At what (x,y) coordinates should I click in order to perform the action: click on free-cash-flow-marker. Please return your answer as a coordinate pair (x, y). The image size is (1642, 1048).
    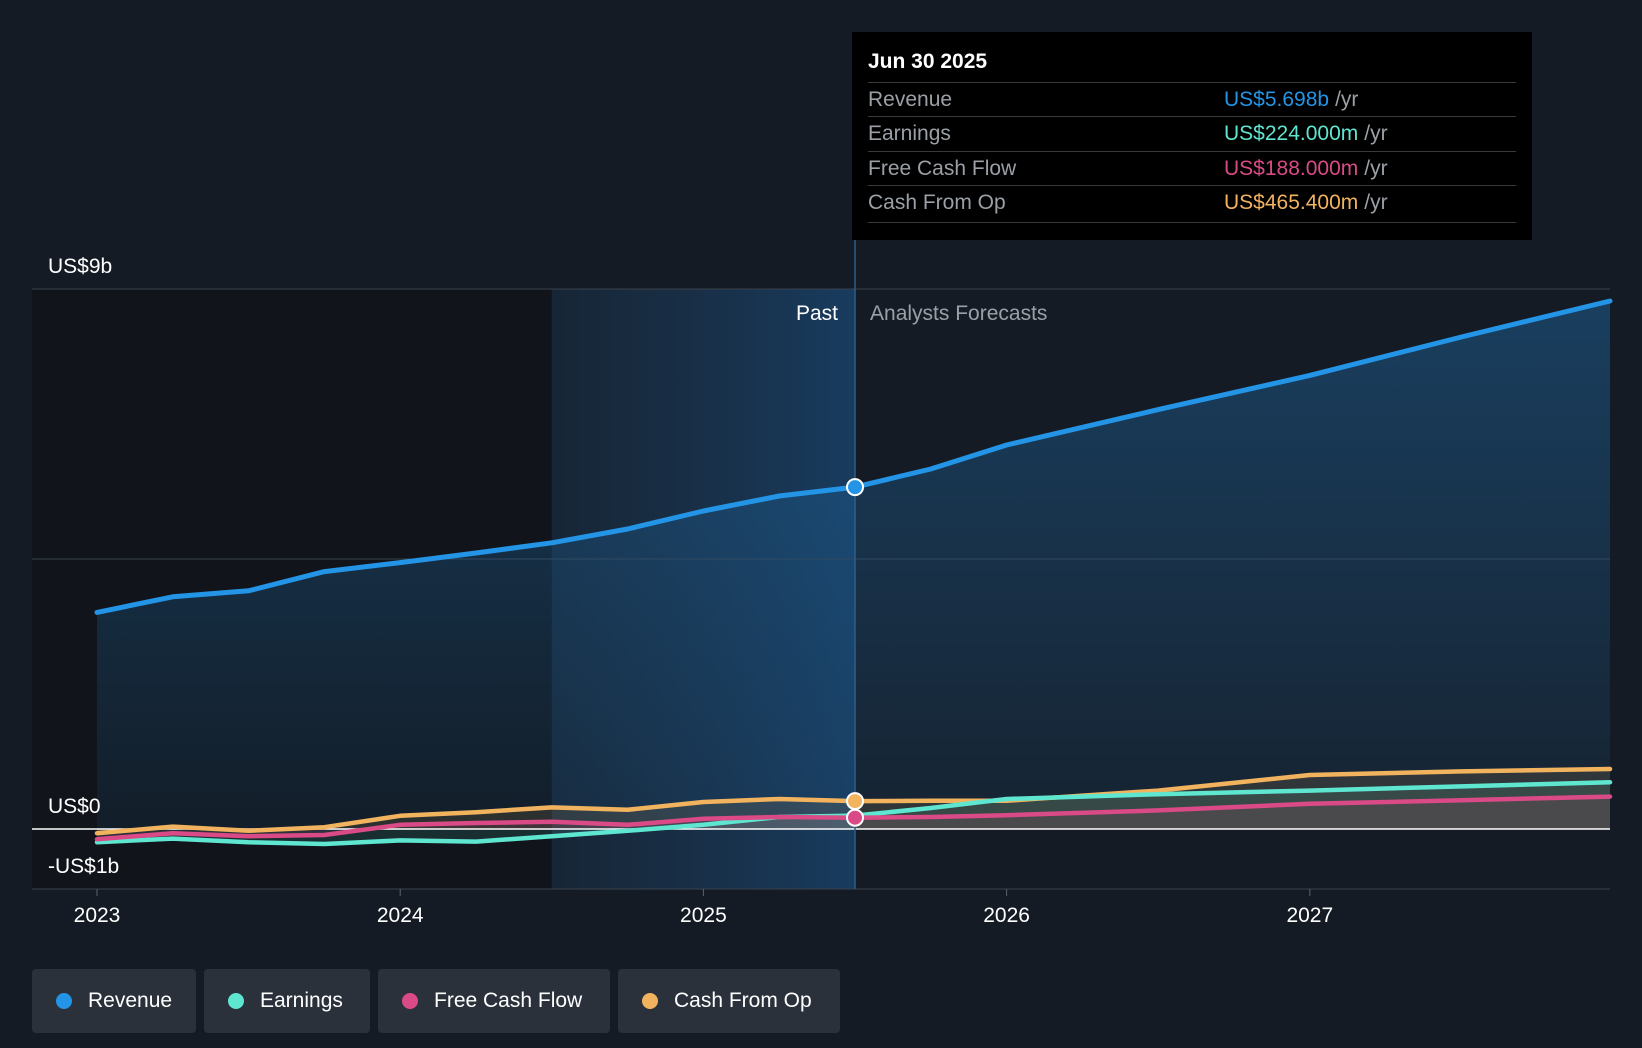
    Looking at the image, I should click on (855, 817).